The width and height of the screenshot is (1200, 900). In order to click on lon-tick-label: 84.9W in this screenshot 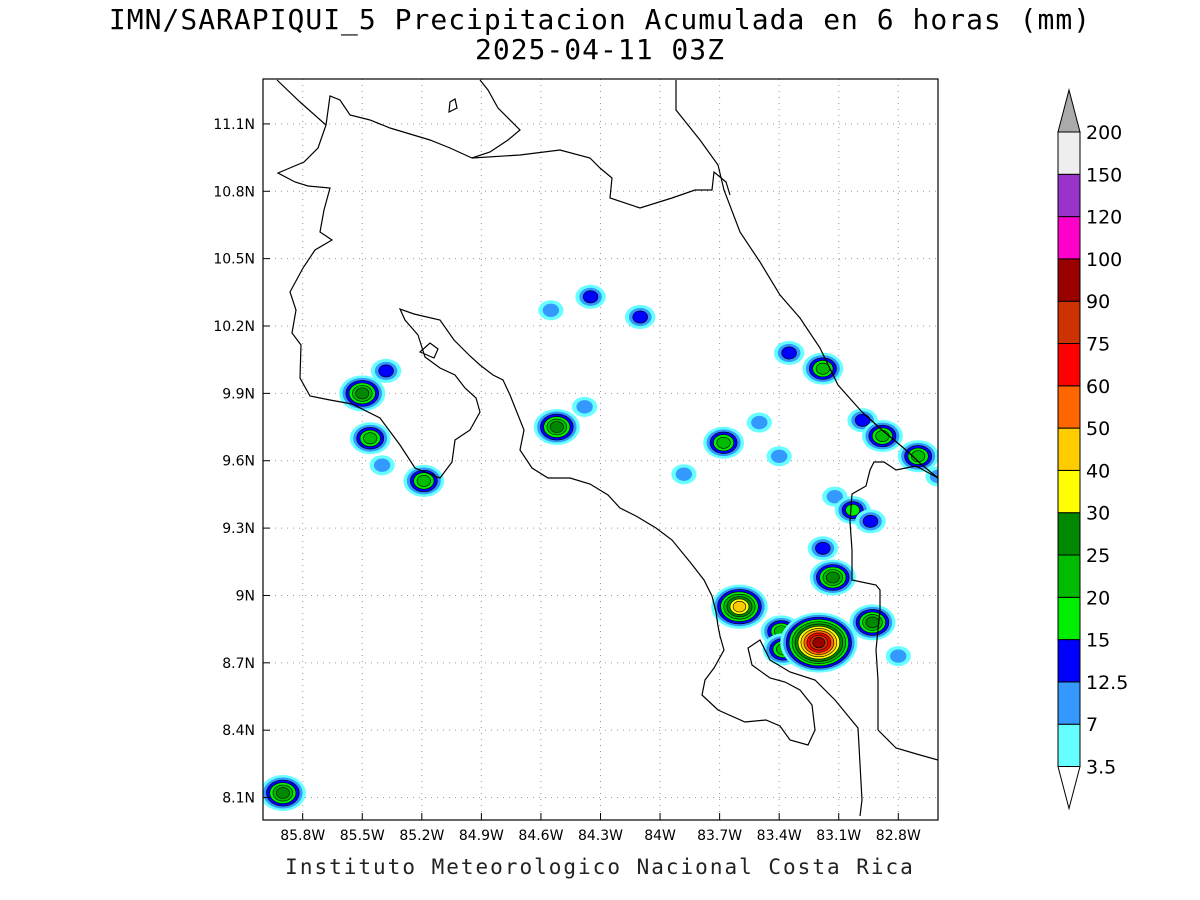, I will do `click(481, 836)`.